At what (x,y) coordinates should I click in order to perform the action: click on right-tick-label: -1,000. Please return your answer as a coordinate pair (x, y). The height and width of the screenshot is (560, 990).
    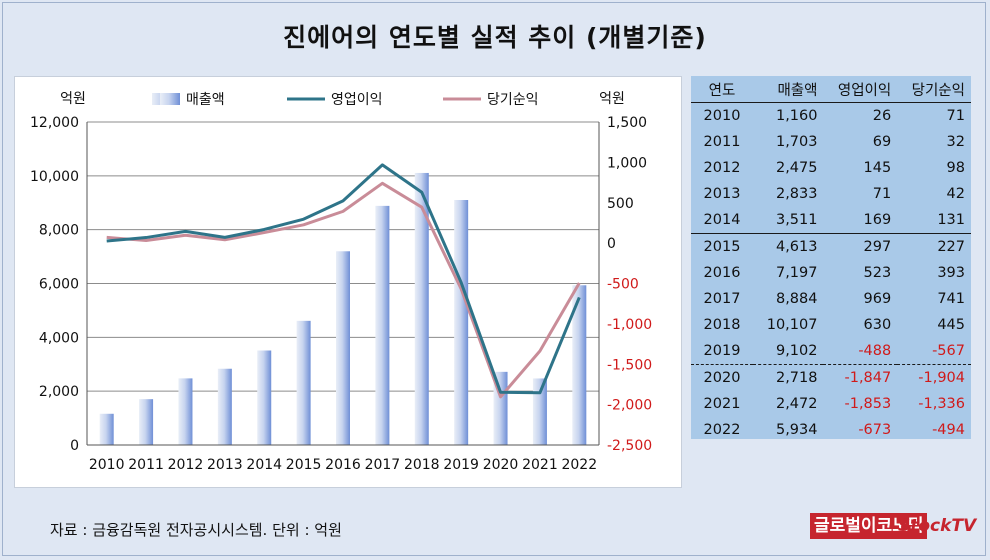
    Looking at the image, I should click on (629, 325).